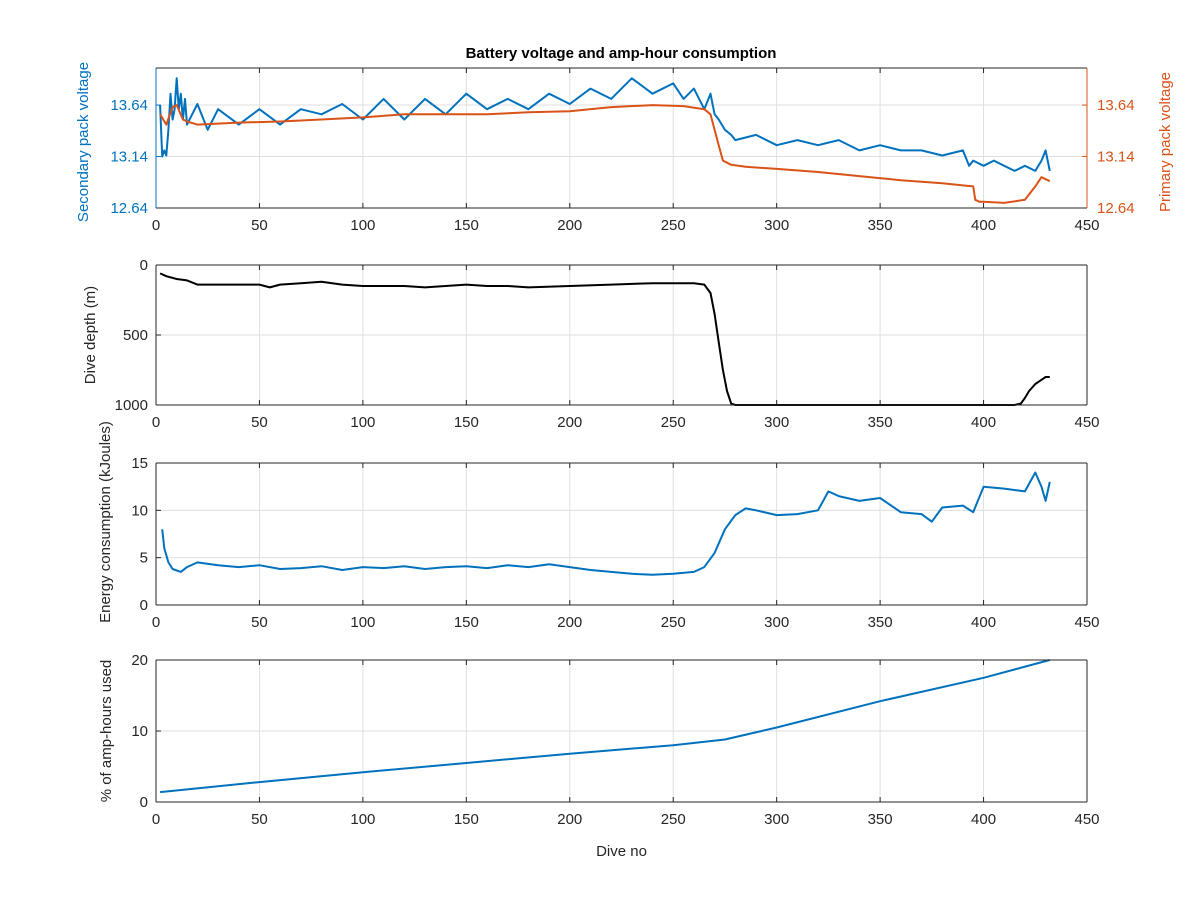 Image resolution: width=1200 pixels, height=900 pixels. What do you see at coordinates (156, 225) in the screenshot?
I see `voltage-xtick-label: 0` at bounding box center [156, 225].